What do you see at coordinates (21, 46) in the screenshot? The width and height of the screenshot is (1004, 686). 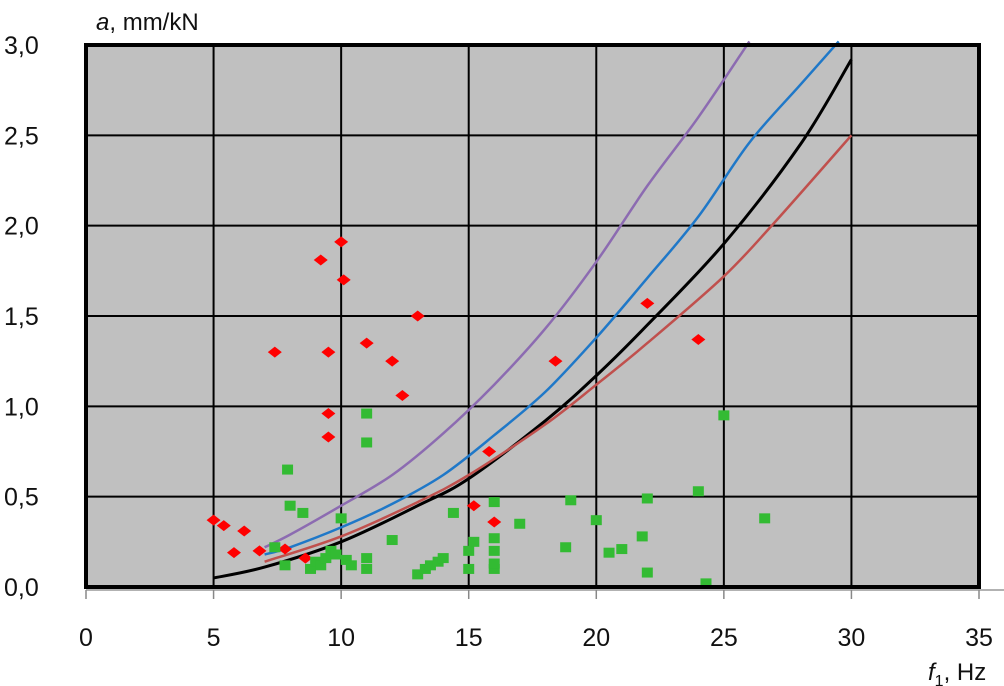 I see `y-tick-label: 3,0` at bounding box center [21, 46].